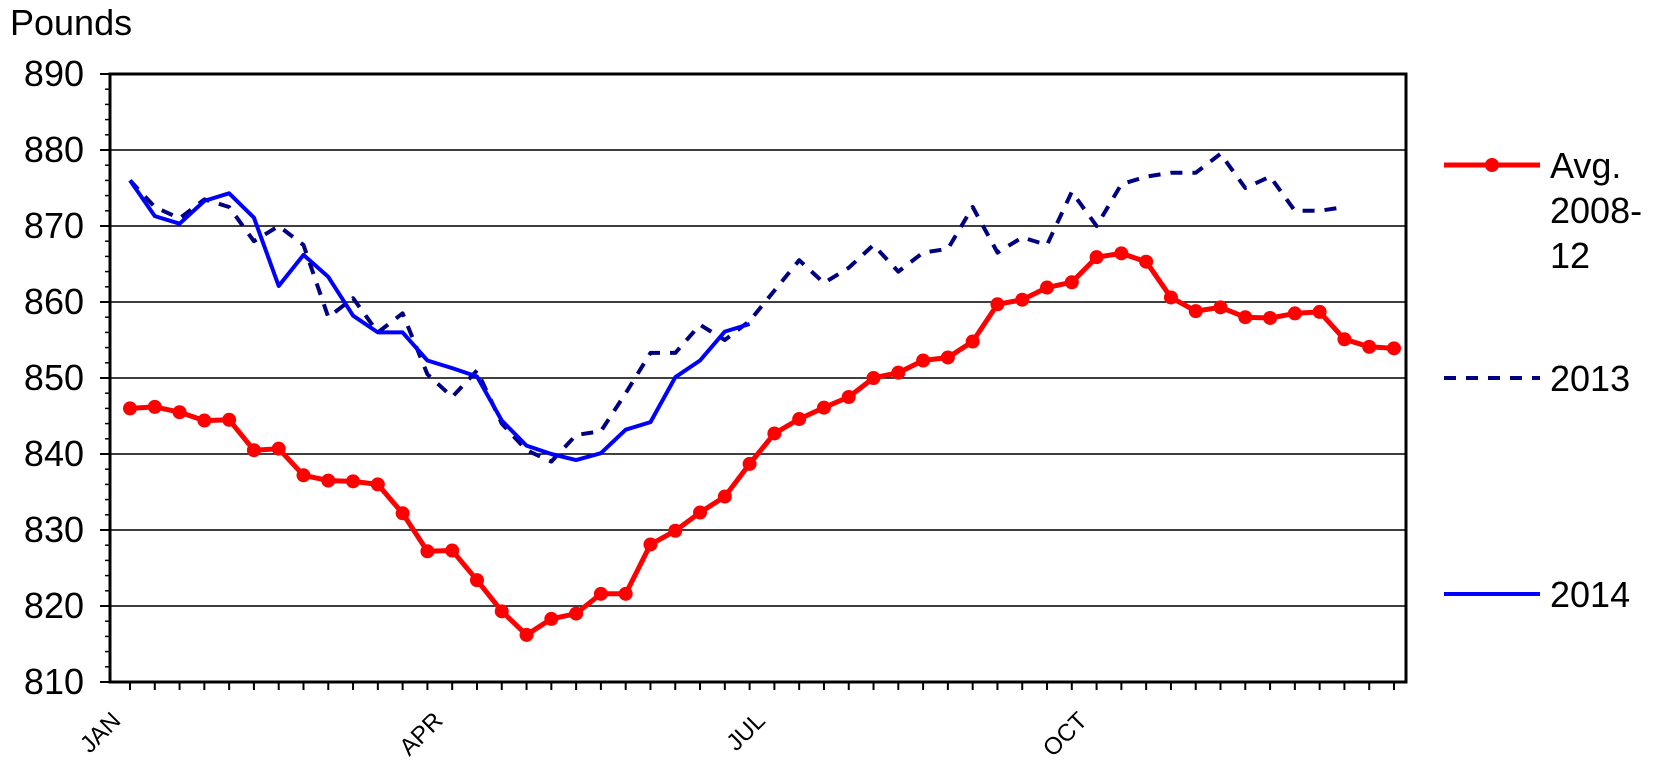 The height and width of the screenshot is (767, 1674). I want to click on y-tick-label: 880, so click(54, 149).